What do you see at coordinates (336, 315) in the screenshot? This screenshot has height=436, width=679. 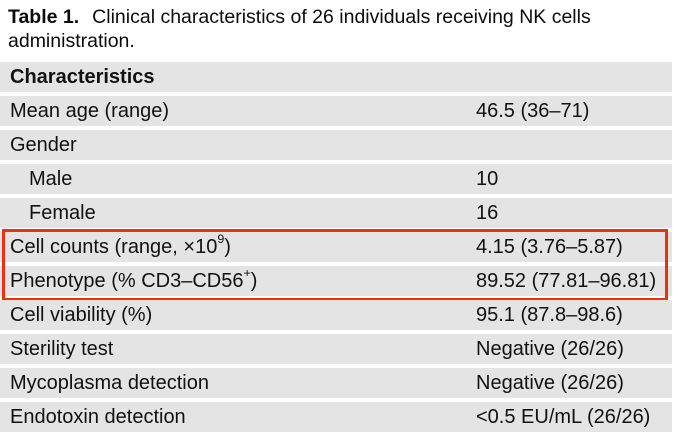 I see `table-row: Cell viability (%) 95.1 (87.8–98.6)` at bounding box center [336, 315].